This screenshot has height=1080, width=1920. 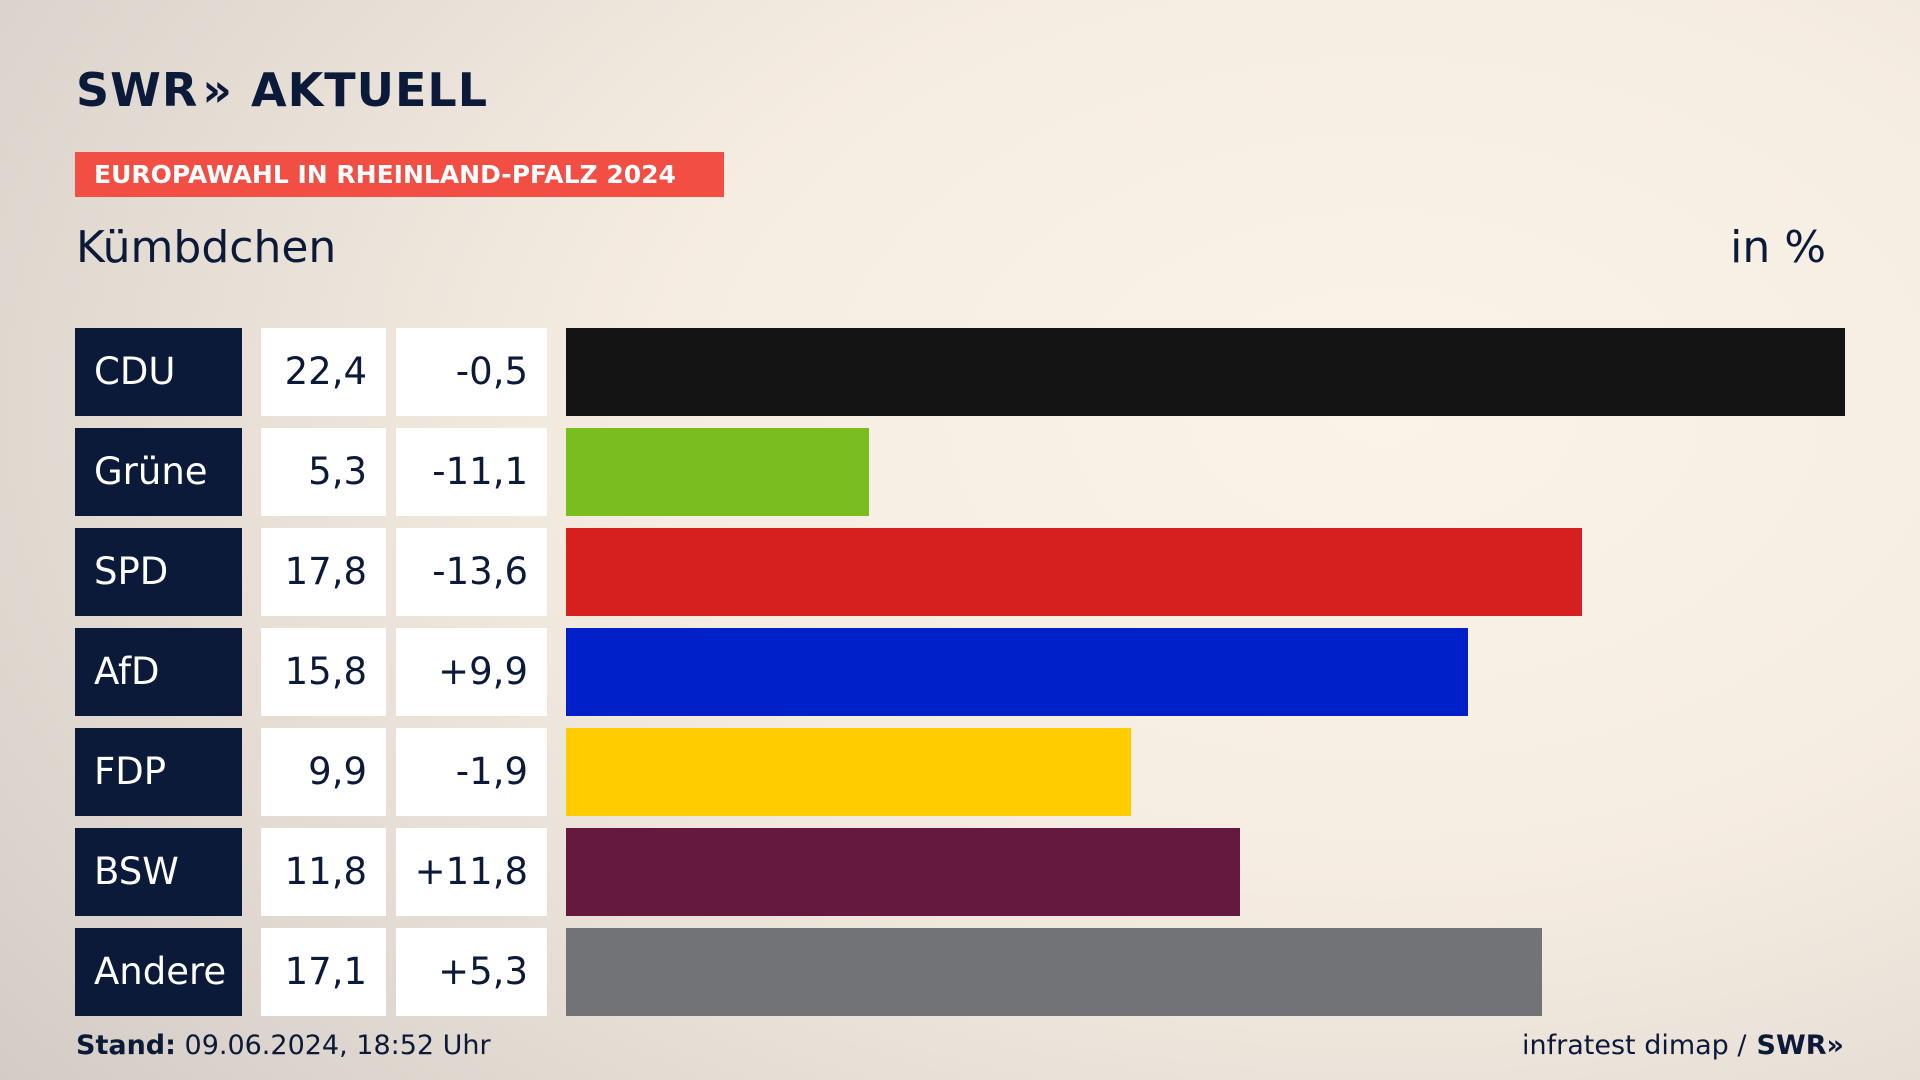 What do you see at coordinates (323, 872) in the screenshot?
I see `vote-share-value: 11,8` at bounding box center [323, 872].